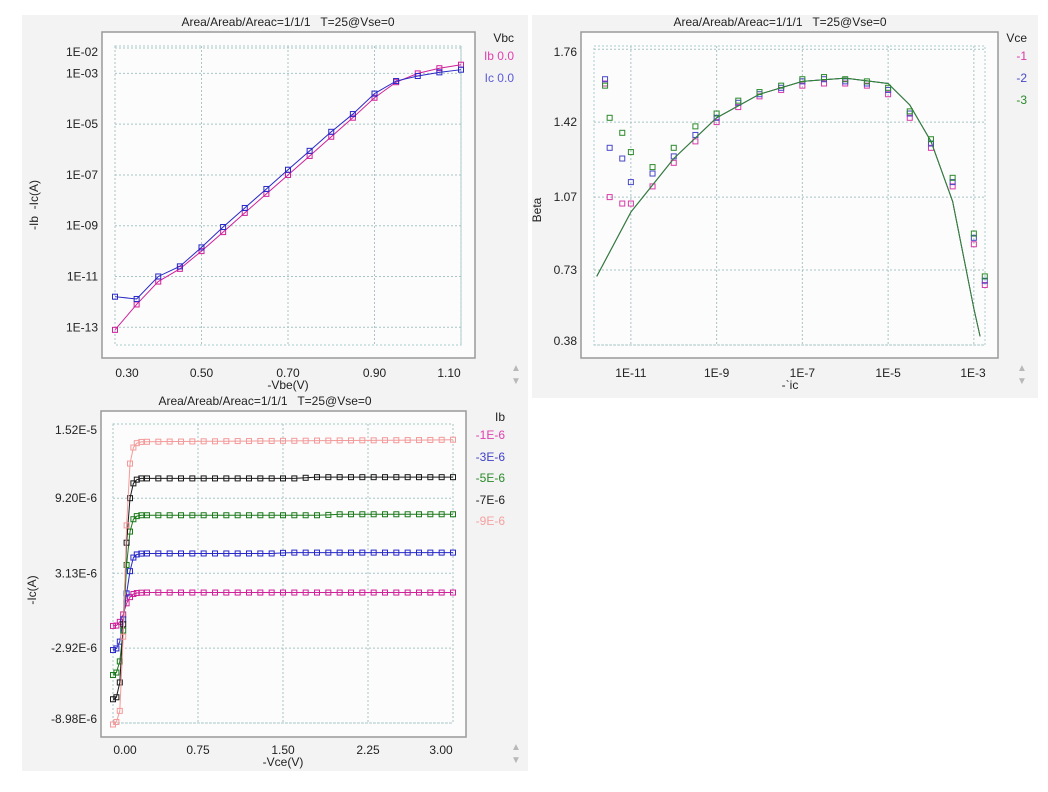  What do you see at coordinates (283, 750) in the screenshot?
I see `x-tick-label: 1.50` at bounding box center [283, 750].